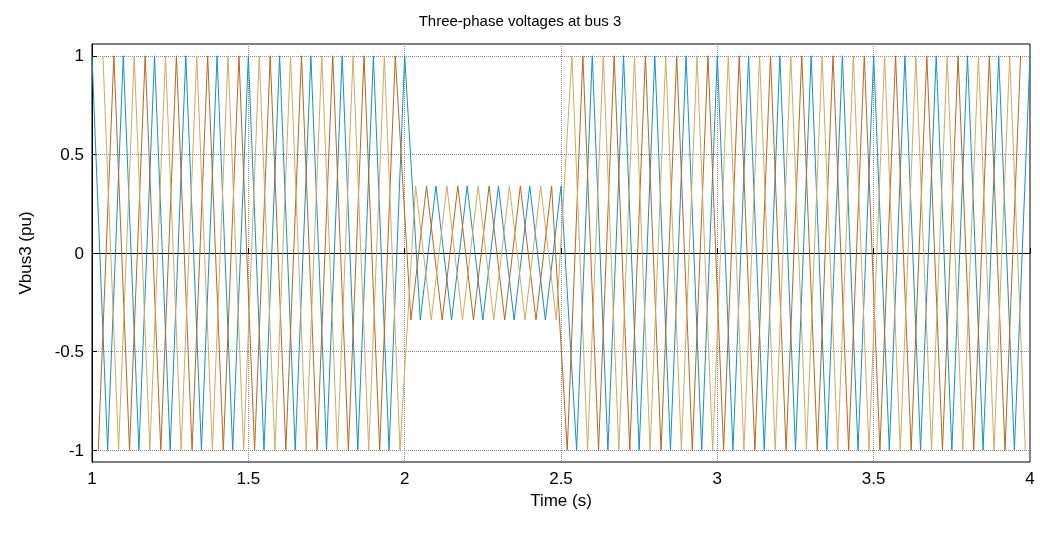 The image size is (1040, 534). Describe the element at coordinates (404, 478) in the screenshot. I see `x-tick-label: 2` at that location.